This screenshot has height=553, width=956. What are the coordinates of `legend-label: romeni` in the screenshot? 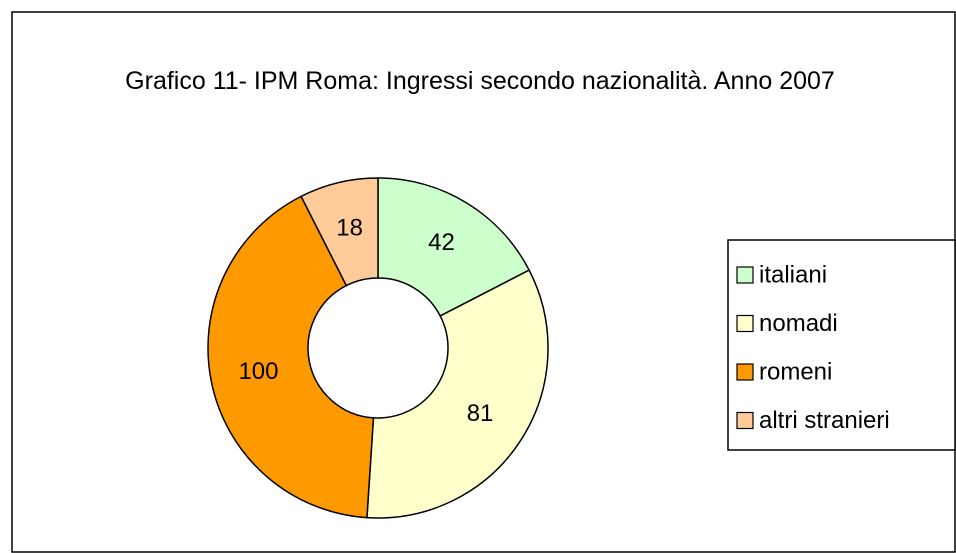 It's located at (795, 371).